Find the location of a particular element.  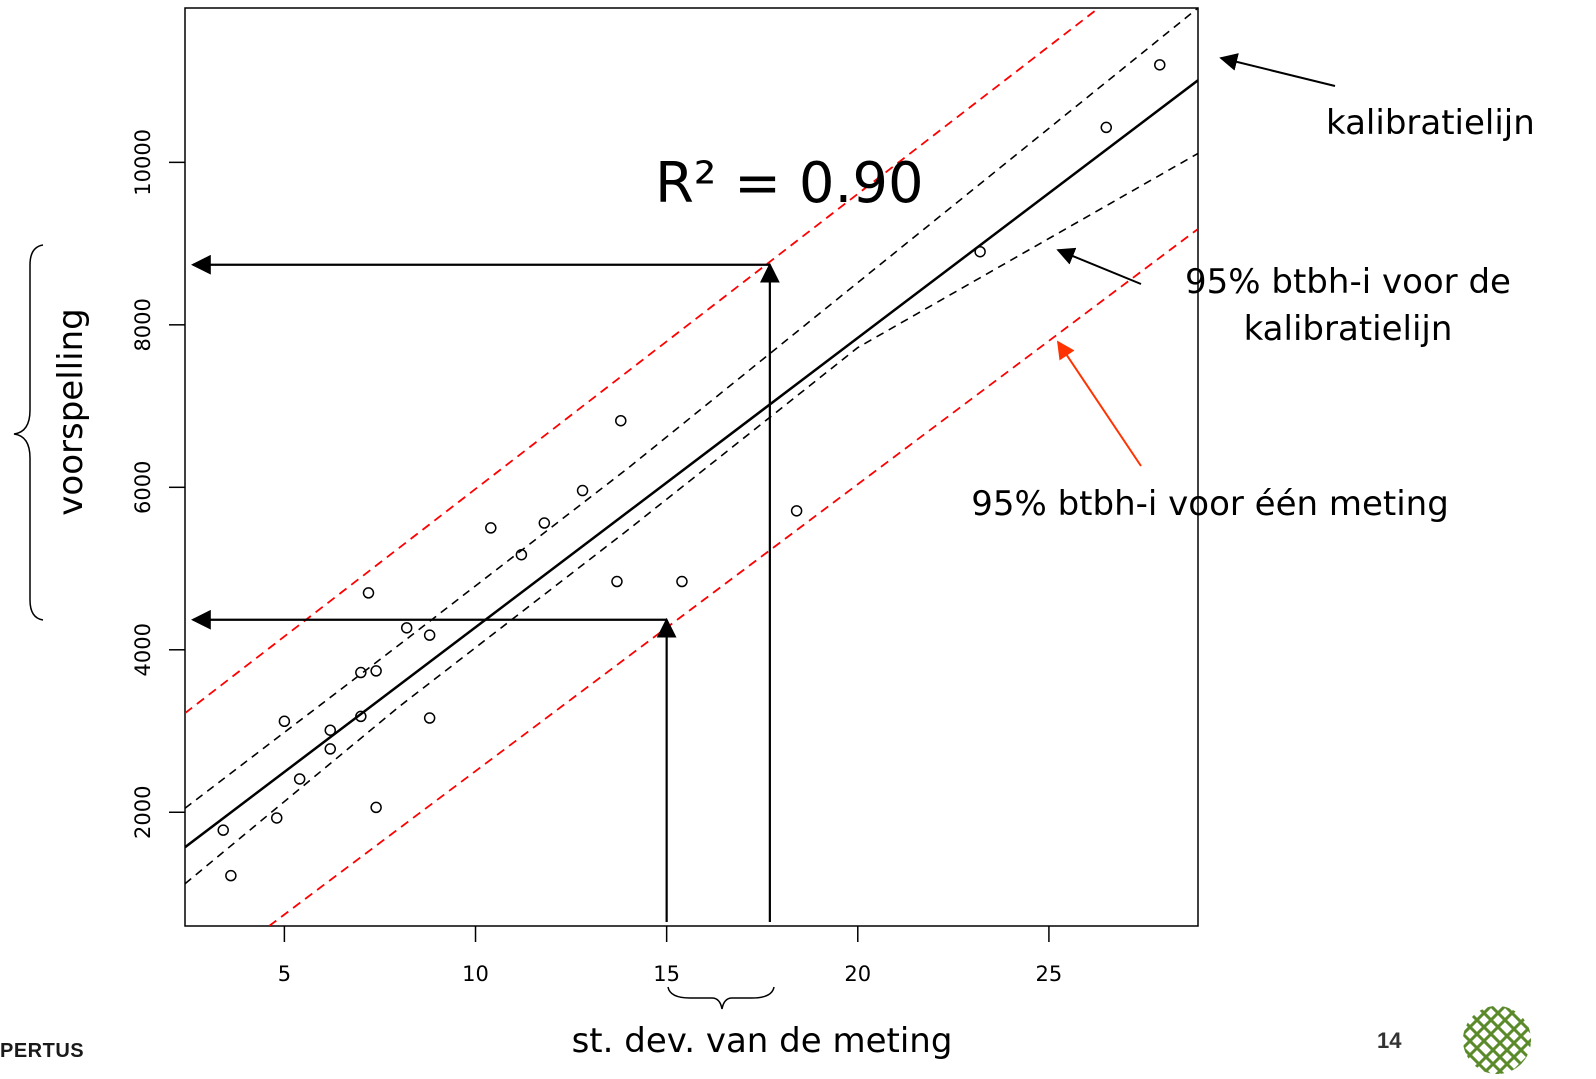

x-axis-brace is located at coordinates (721, 998).